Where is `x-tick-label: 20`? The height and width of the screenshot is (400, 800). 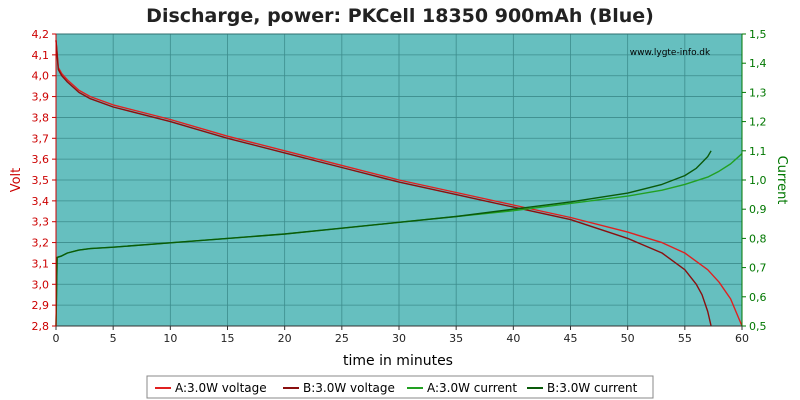
x-tick-label: 20 is located at coordinates (285, 338).